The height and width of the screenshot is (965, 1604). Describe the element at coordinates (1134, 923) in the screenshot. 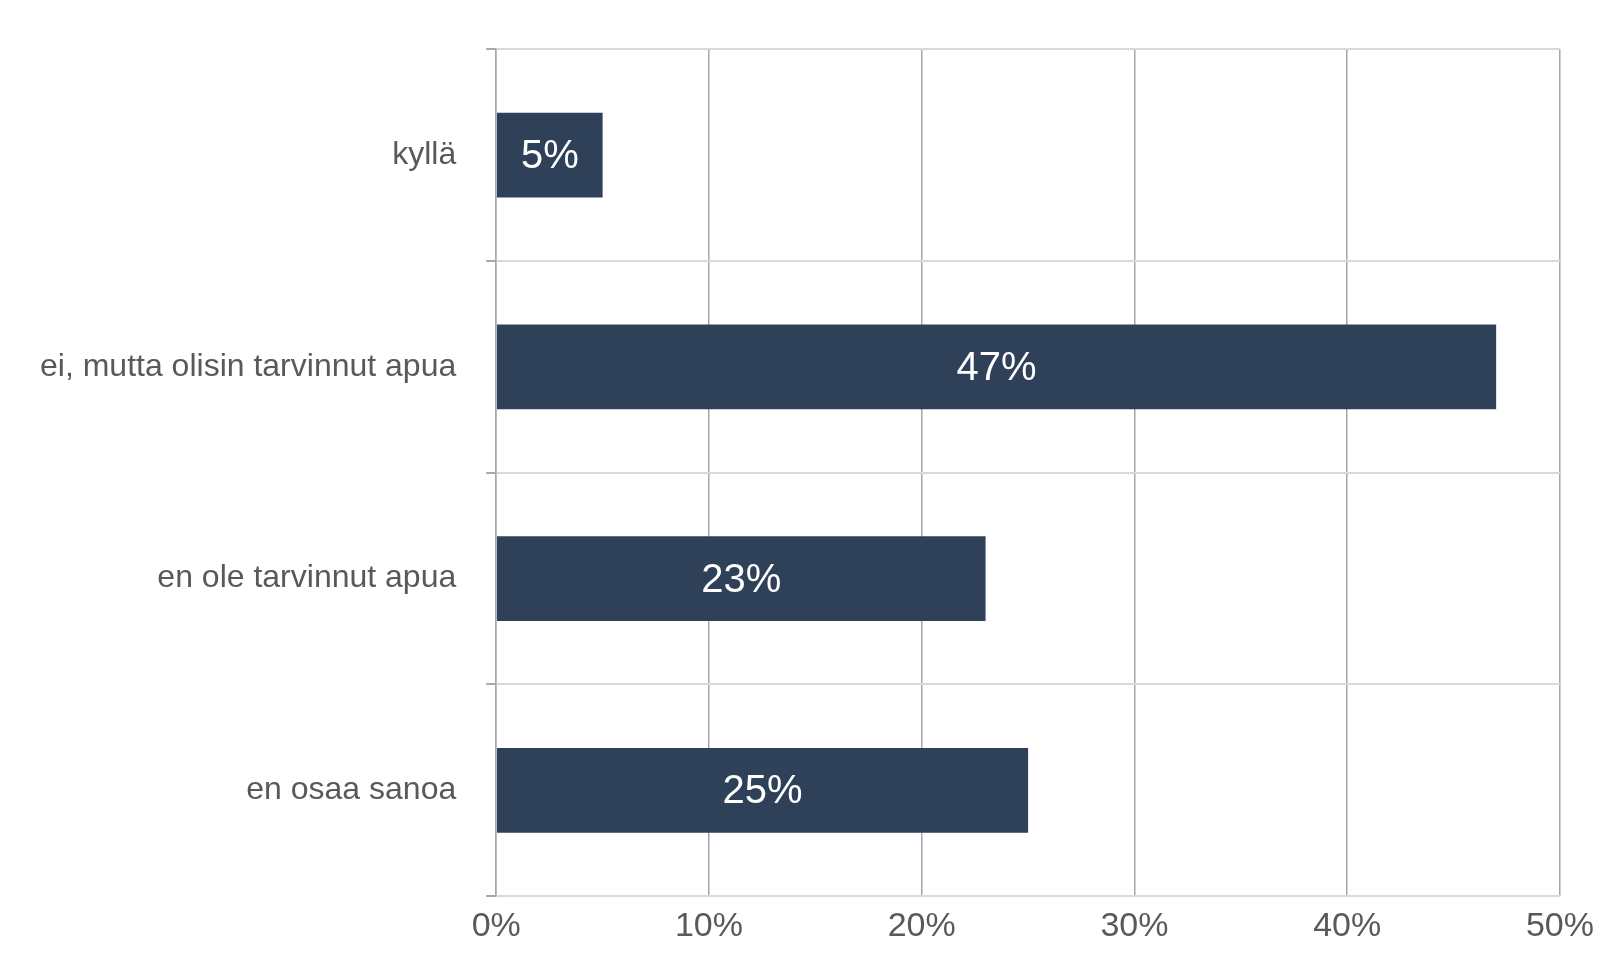

I see `x-tick-label: 30%` at that location.